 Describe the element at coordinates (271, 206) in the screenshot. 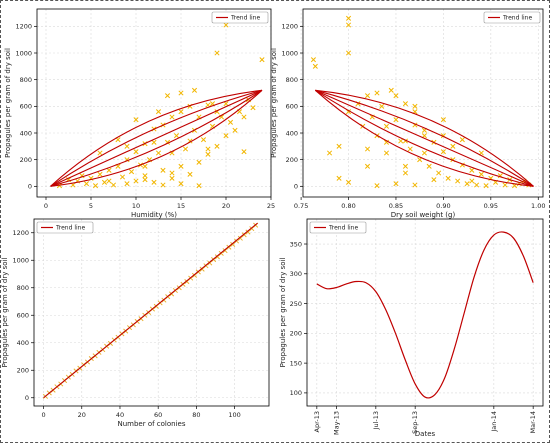

I see `x-tick-label: 25` at that location.